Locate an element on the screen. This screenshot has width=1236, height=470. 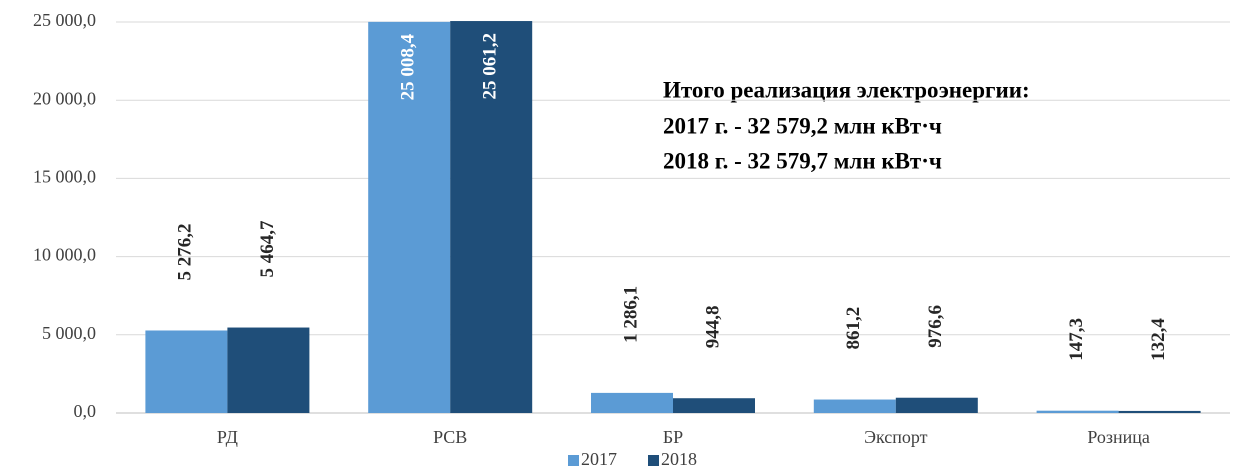
value-label: 132,4 is located at coordinates (1158, 339).